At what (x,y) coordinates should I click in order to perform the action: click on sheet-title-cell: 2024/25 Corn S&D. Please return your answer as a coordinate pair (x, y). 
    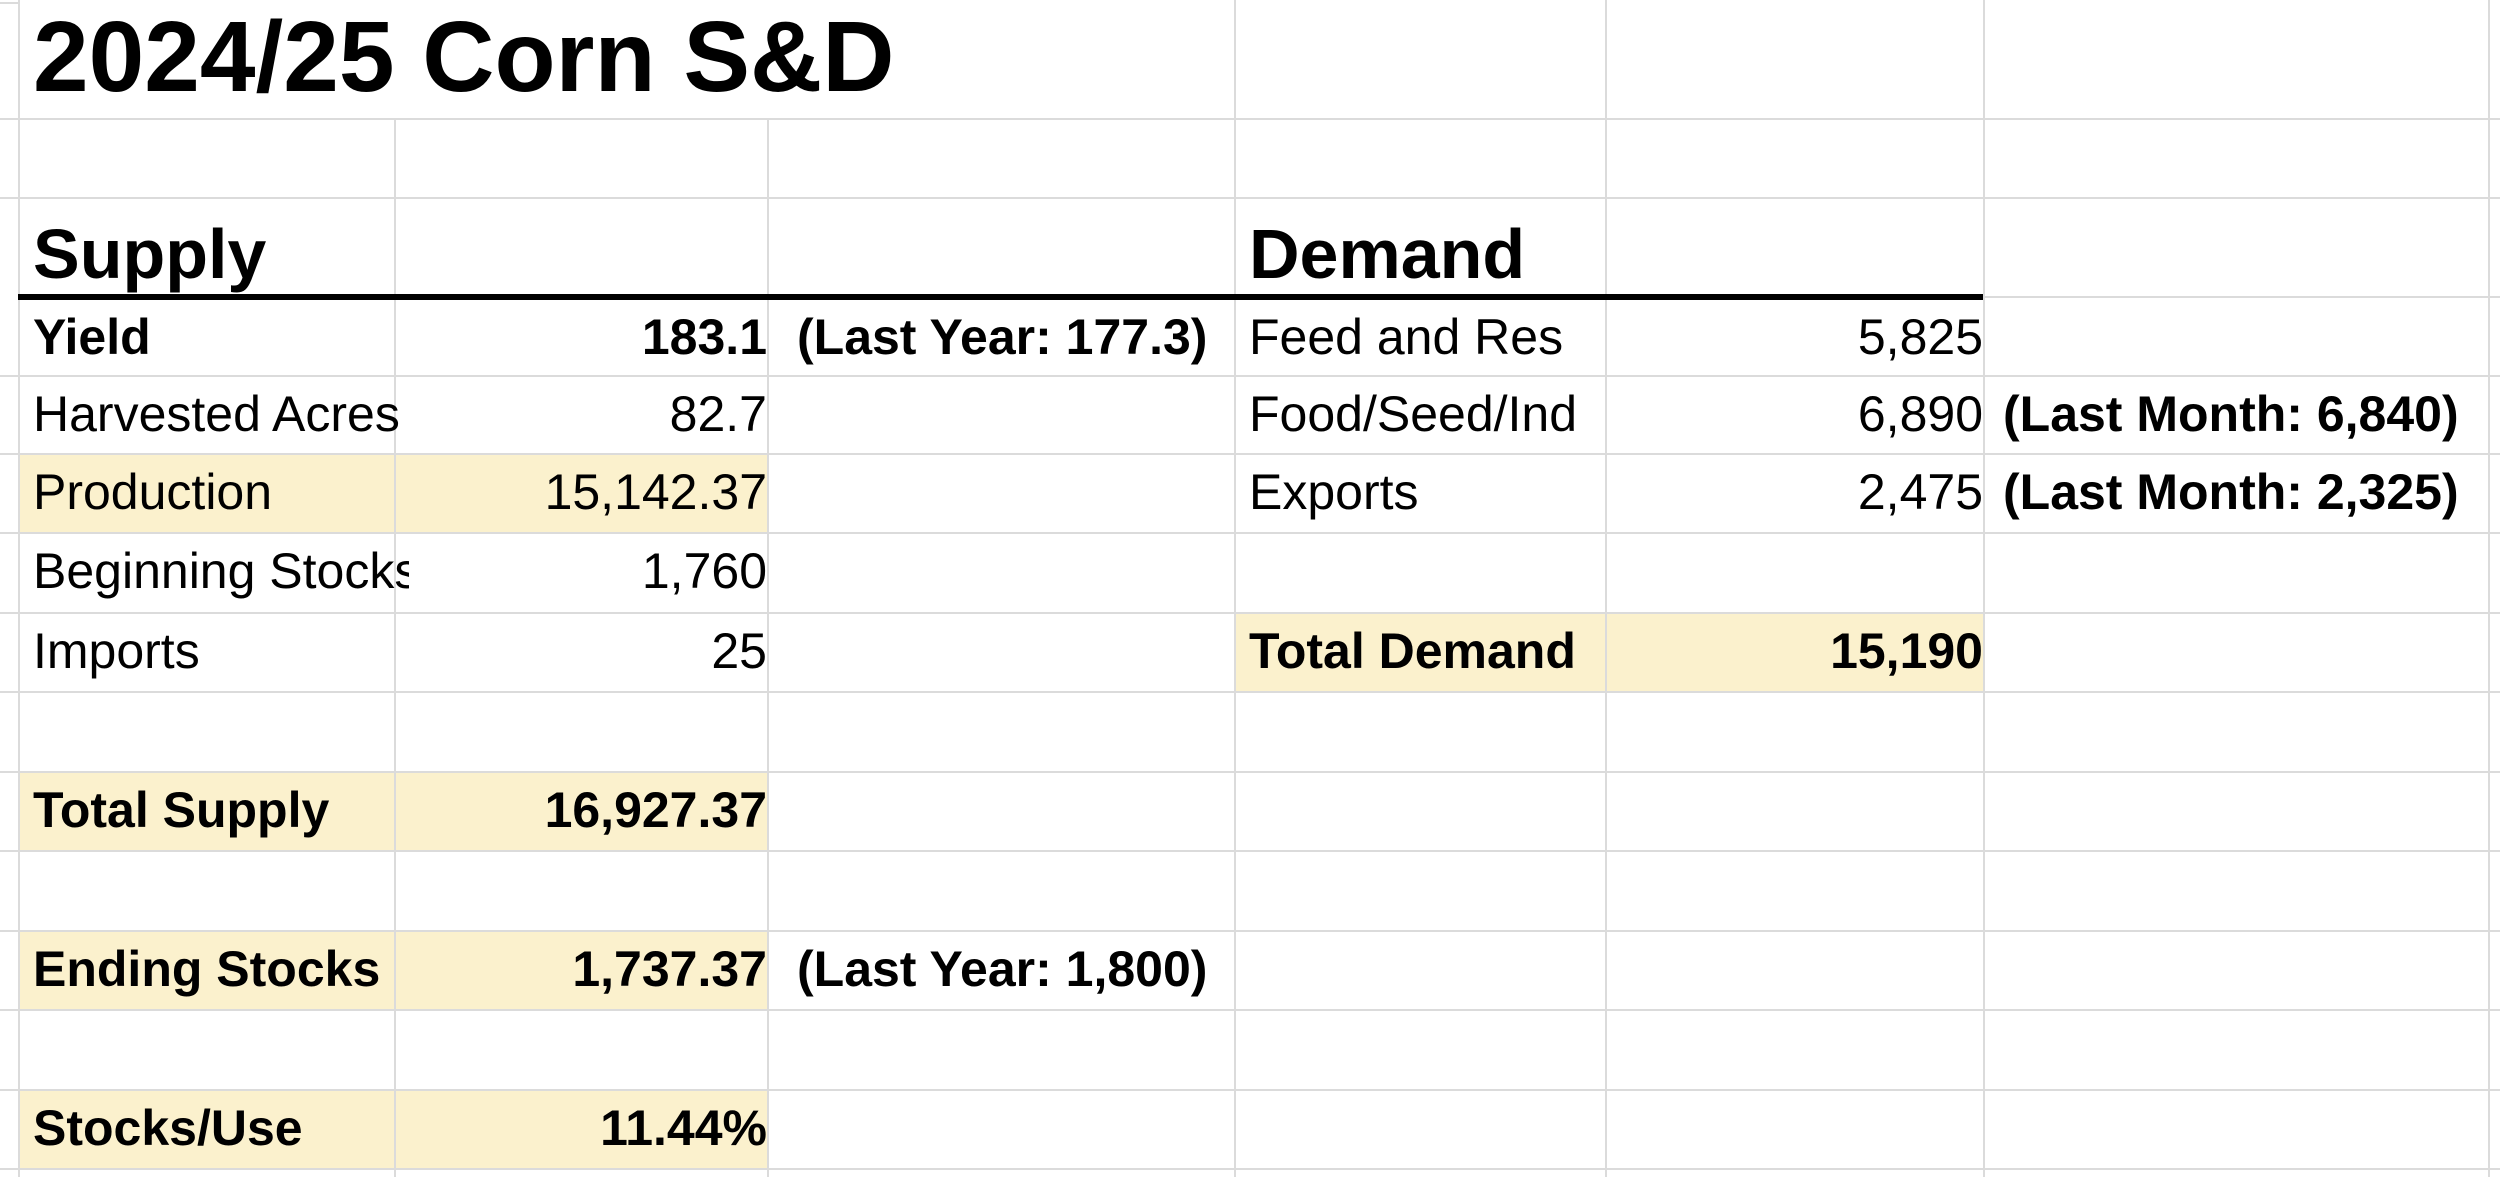
    Looking at the image, I should click on (464, 57).